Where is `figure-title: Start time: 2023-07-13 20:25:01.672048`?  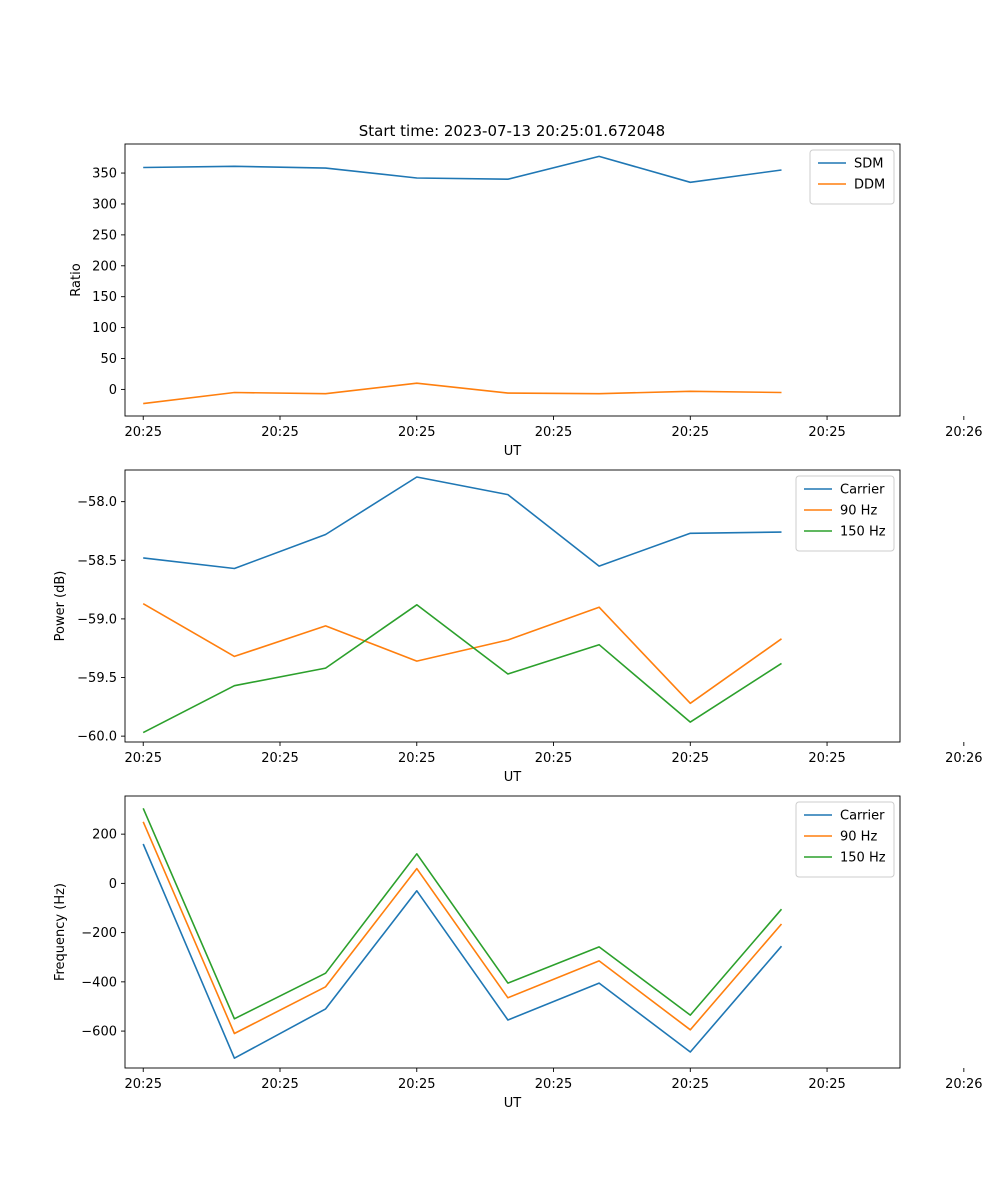 figure-title: Start time: 2023-07-13 20:25:01.672048 is located at coordinates (512, 131).